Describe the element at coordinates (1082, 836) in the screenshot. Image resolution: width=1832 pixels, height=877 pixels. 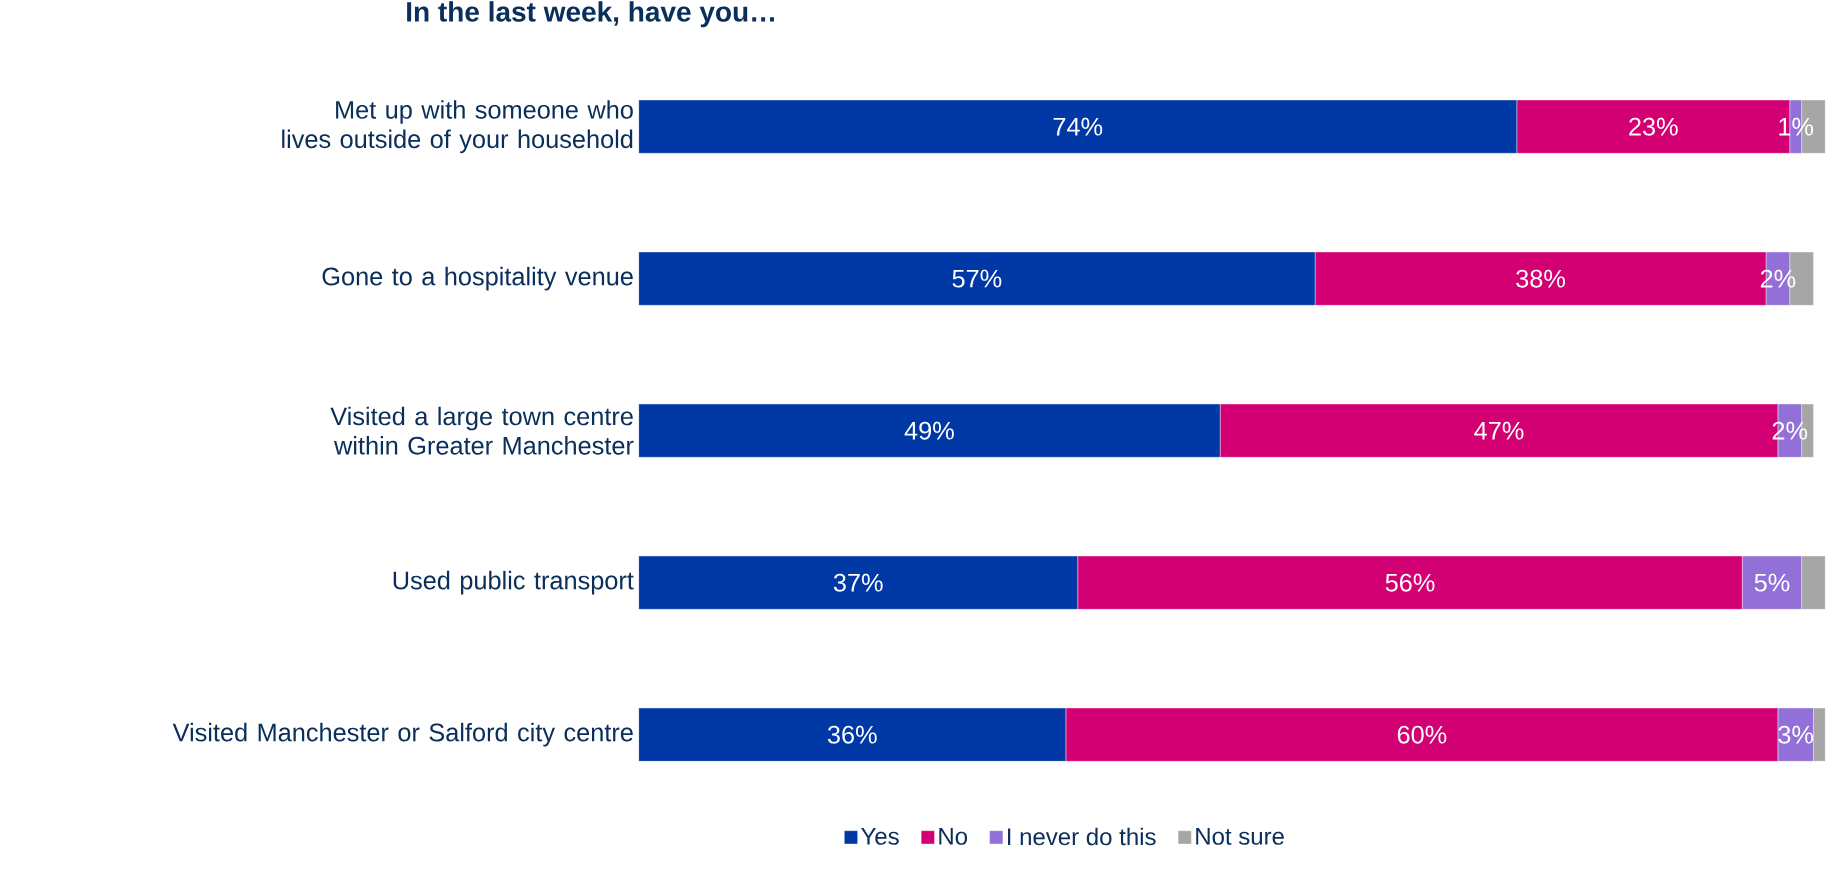
I see `legend-label: I never do this` at that location.